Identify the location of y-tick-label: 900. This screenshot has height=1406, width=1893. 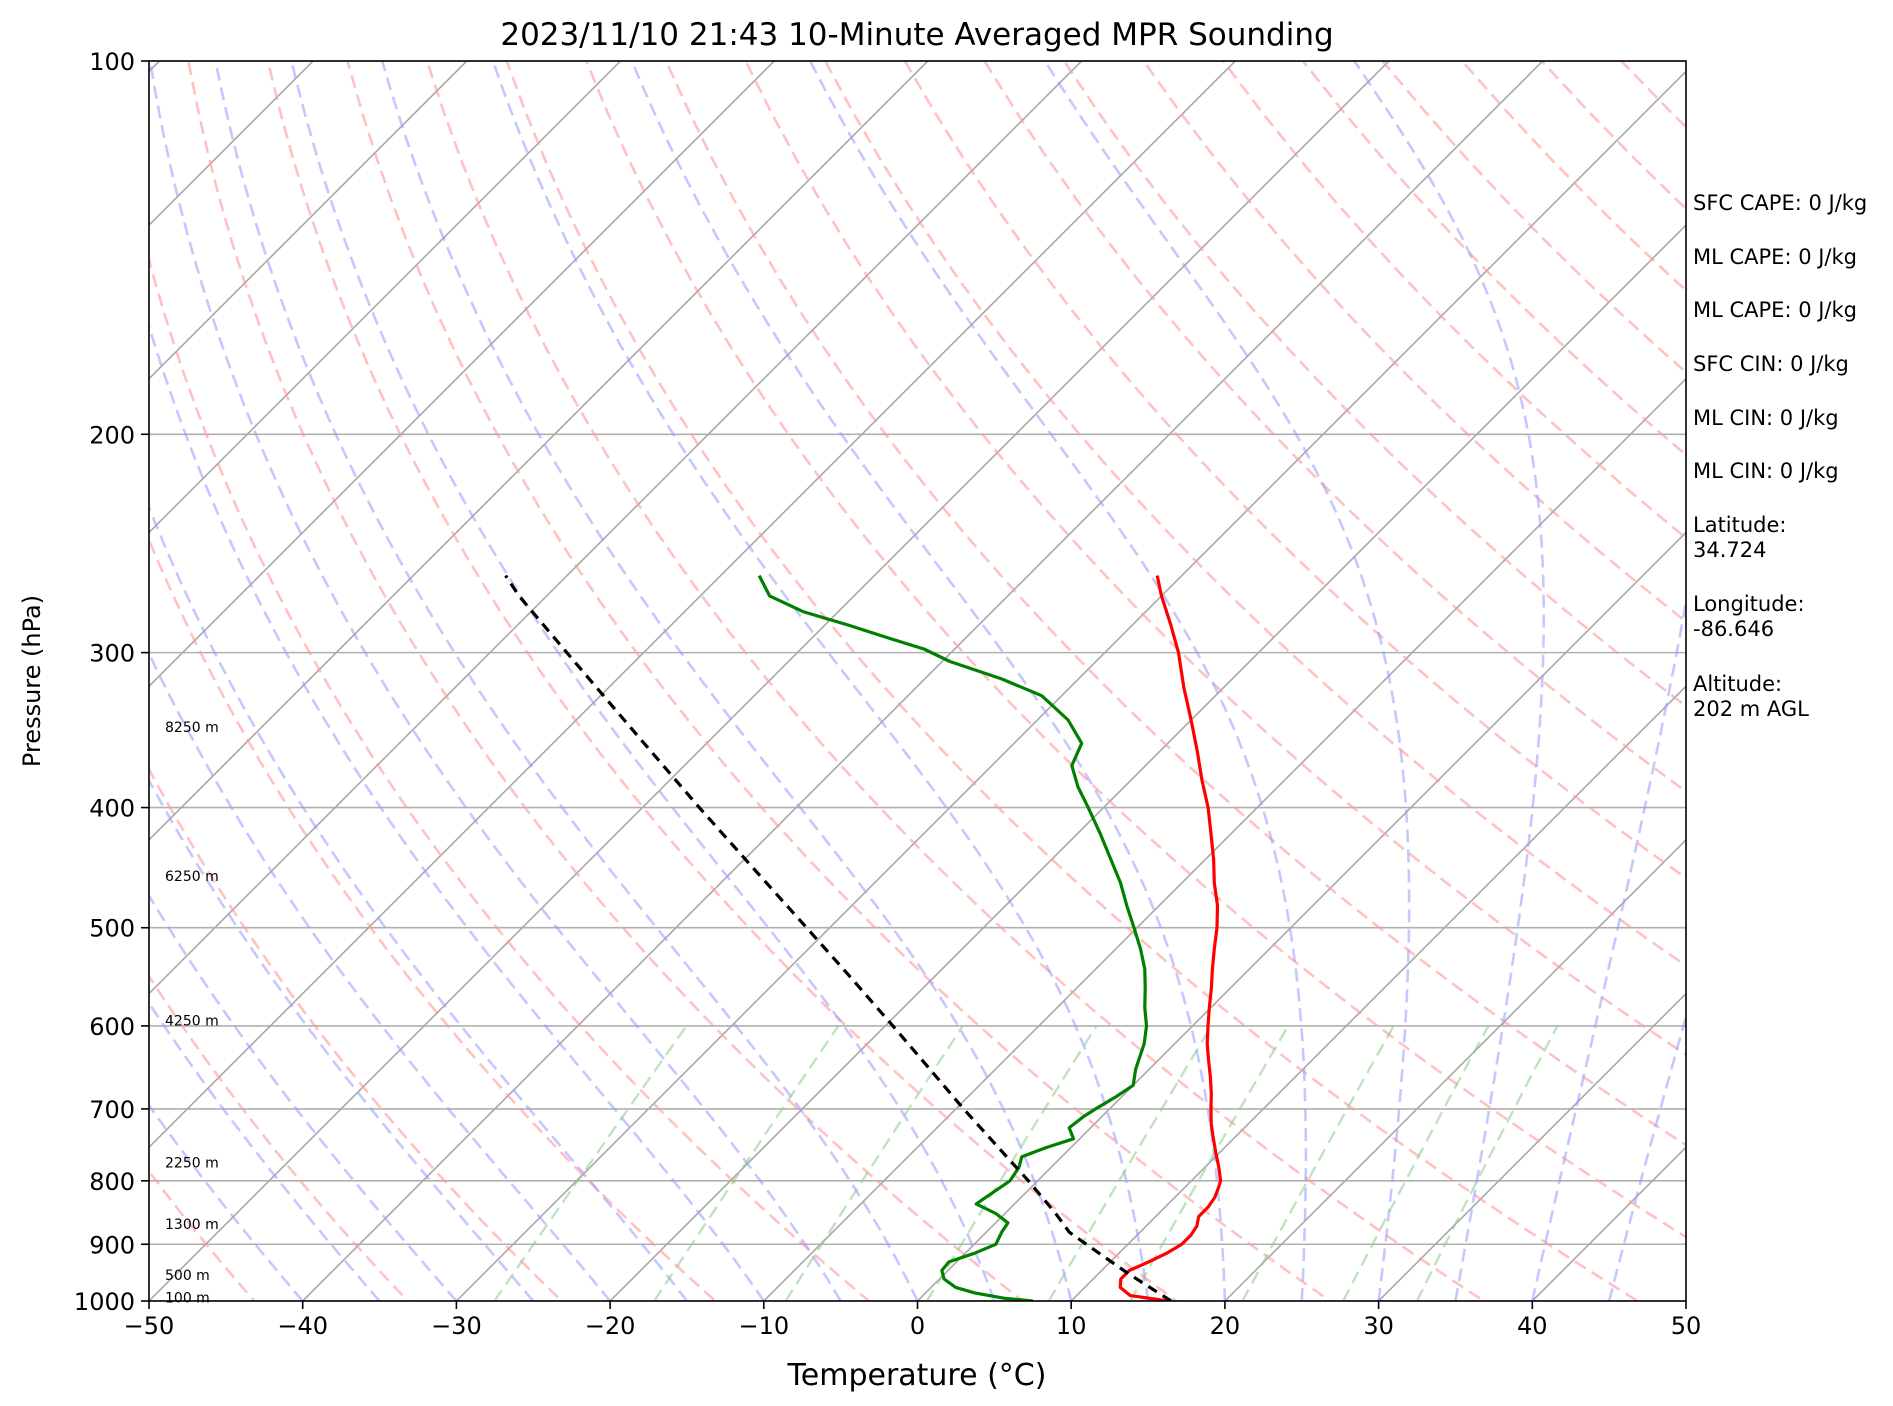
(112, 1245).